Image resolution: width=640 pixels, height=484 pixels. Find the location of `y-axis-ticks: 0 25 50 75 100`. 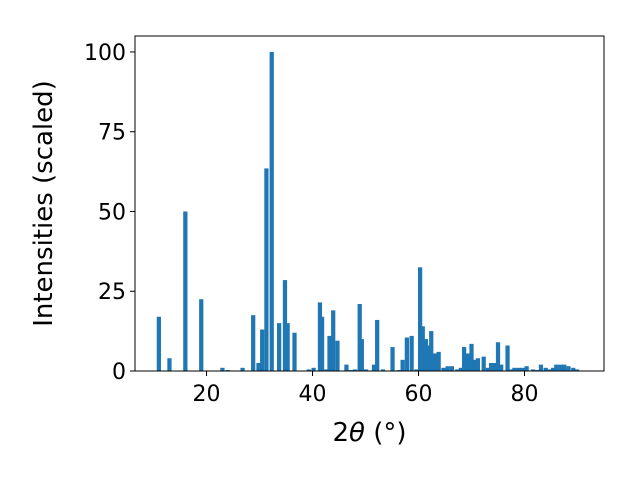

y-axis-ticks: 0 25 50 75 100 is located at coordinates (109, 213).